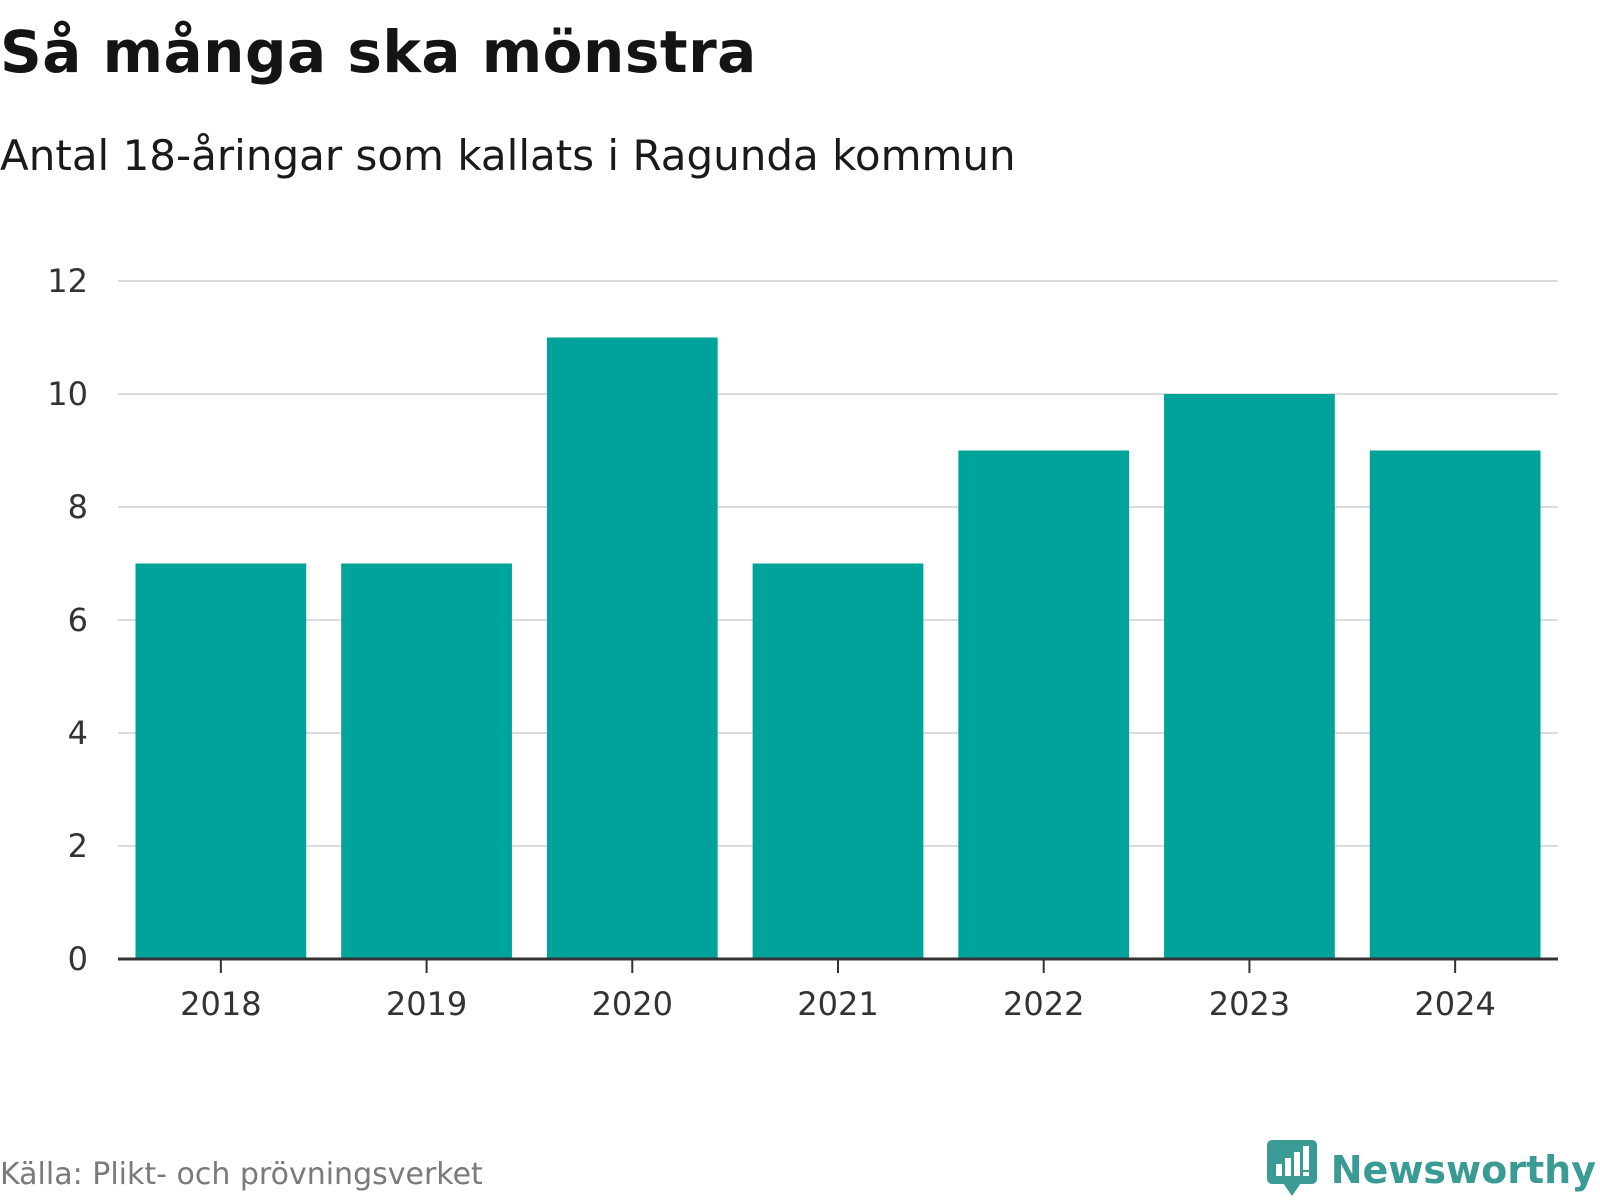  What do you see at coordinates (1044, 705) in the screenshot?
I see `bar-2022` at bounding box center [1044, 705].